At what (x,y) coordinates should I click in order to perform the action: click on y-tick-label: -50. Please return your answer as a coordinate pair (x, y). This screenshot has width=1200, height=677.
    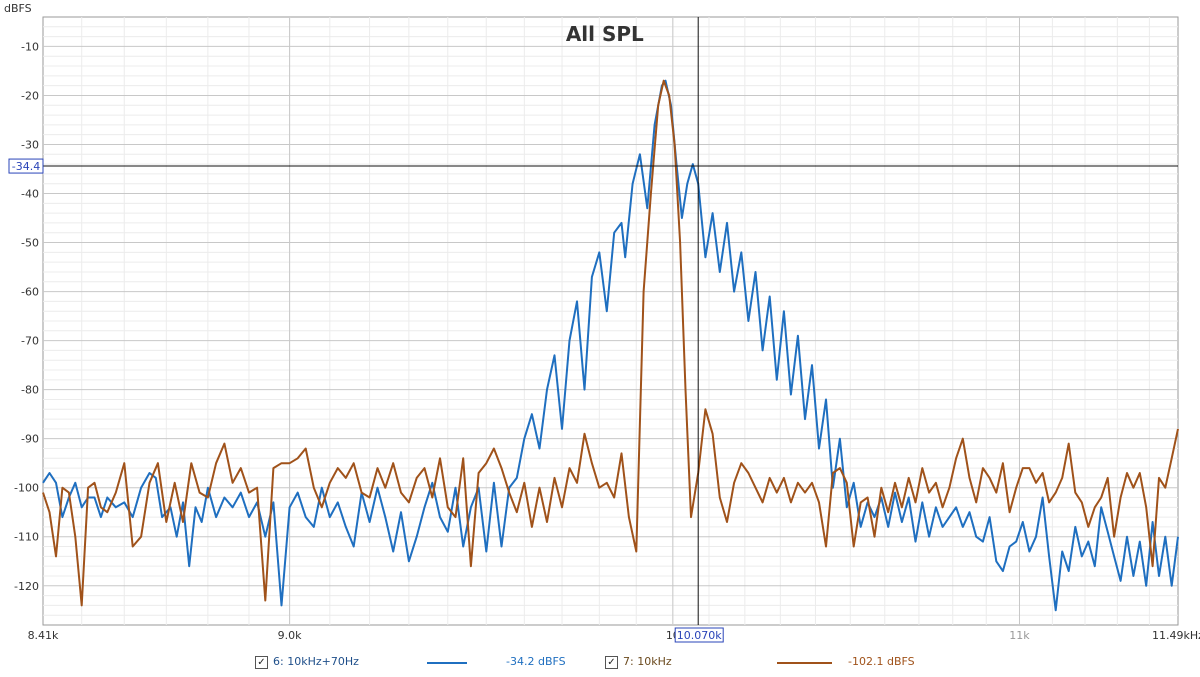
    Looking at the image, I should click on (30, 243).